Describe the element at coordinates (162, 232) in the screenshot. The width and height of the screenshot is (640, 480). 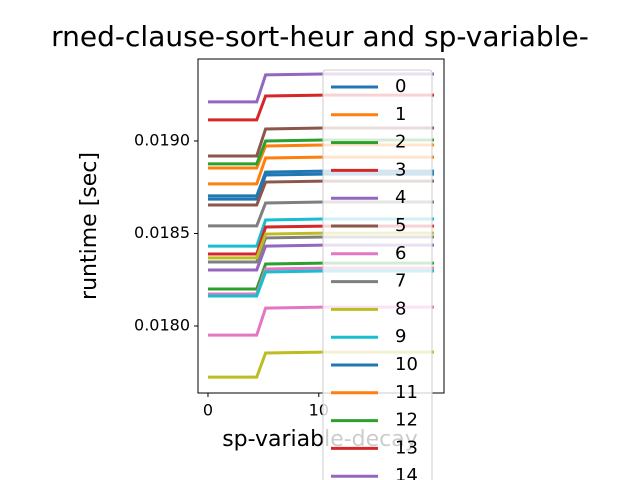
I see `y-tick-label: 0.0185` at that location.